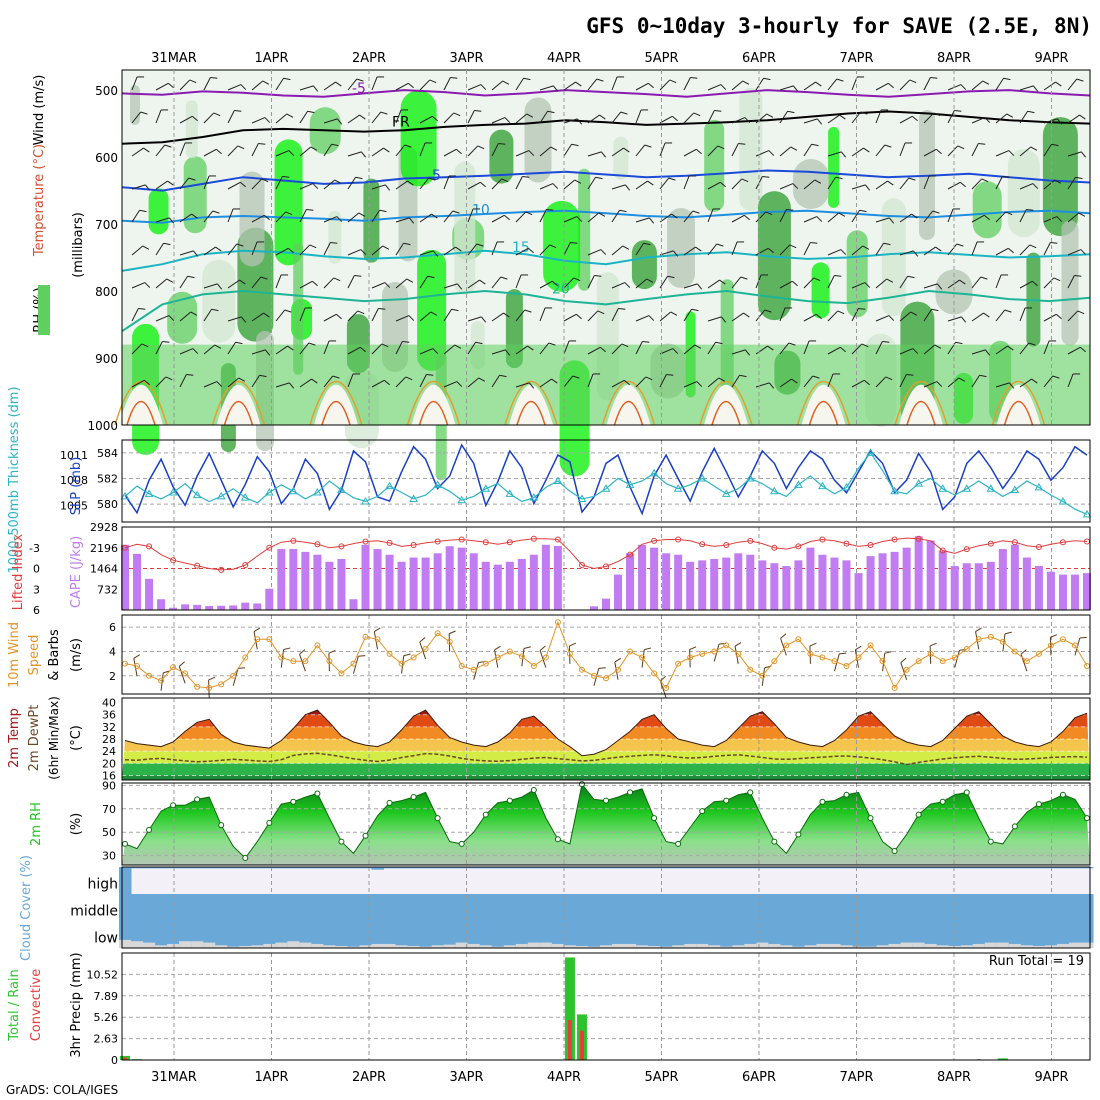  I want to click on isotherm-label: 15, so click(521, 248).